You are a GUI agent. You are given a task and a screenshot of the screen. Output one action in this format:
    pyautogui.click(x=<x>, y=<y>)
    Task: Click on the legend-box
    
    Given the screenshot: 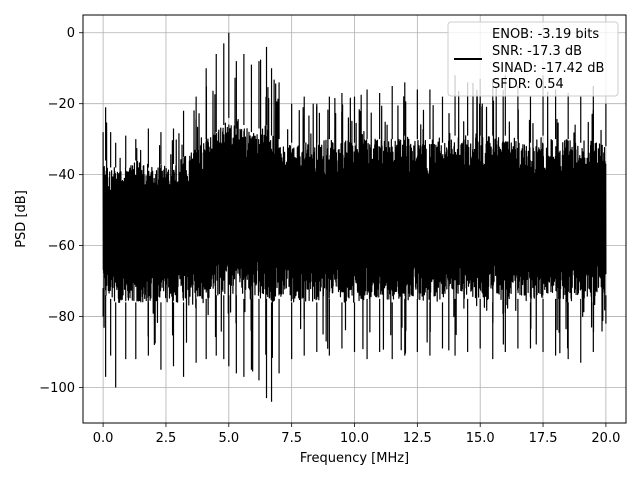 What is the action you would take?
    pyautogui.click(x=533, y=59)
    